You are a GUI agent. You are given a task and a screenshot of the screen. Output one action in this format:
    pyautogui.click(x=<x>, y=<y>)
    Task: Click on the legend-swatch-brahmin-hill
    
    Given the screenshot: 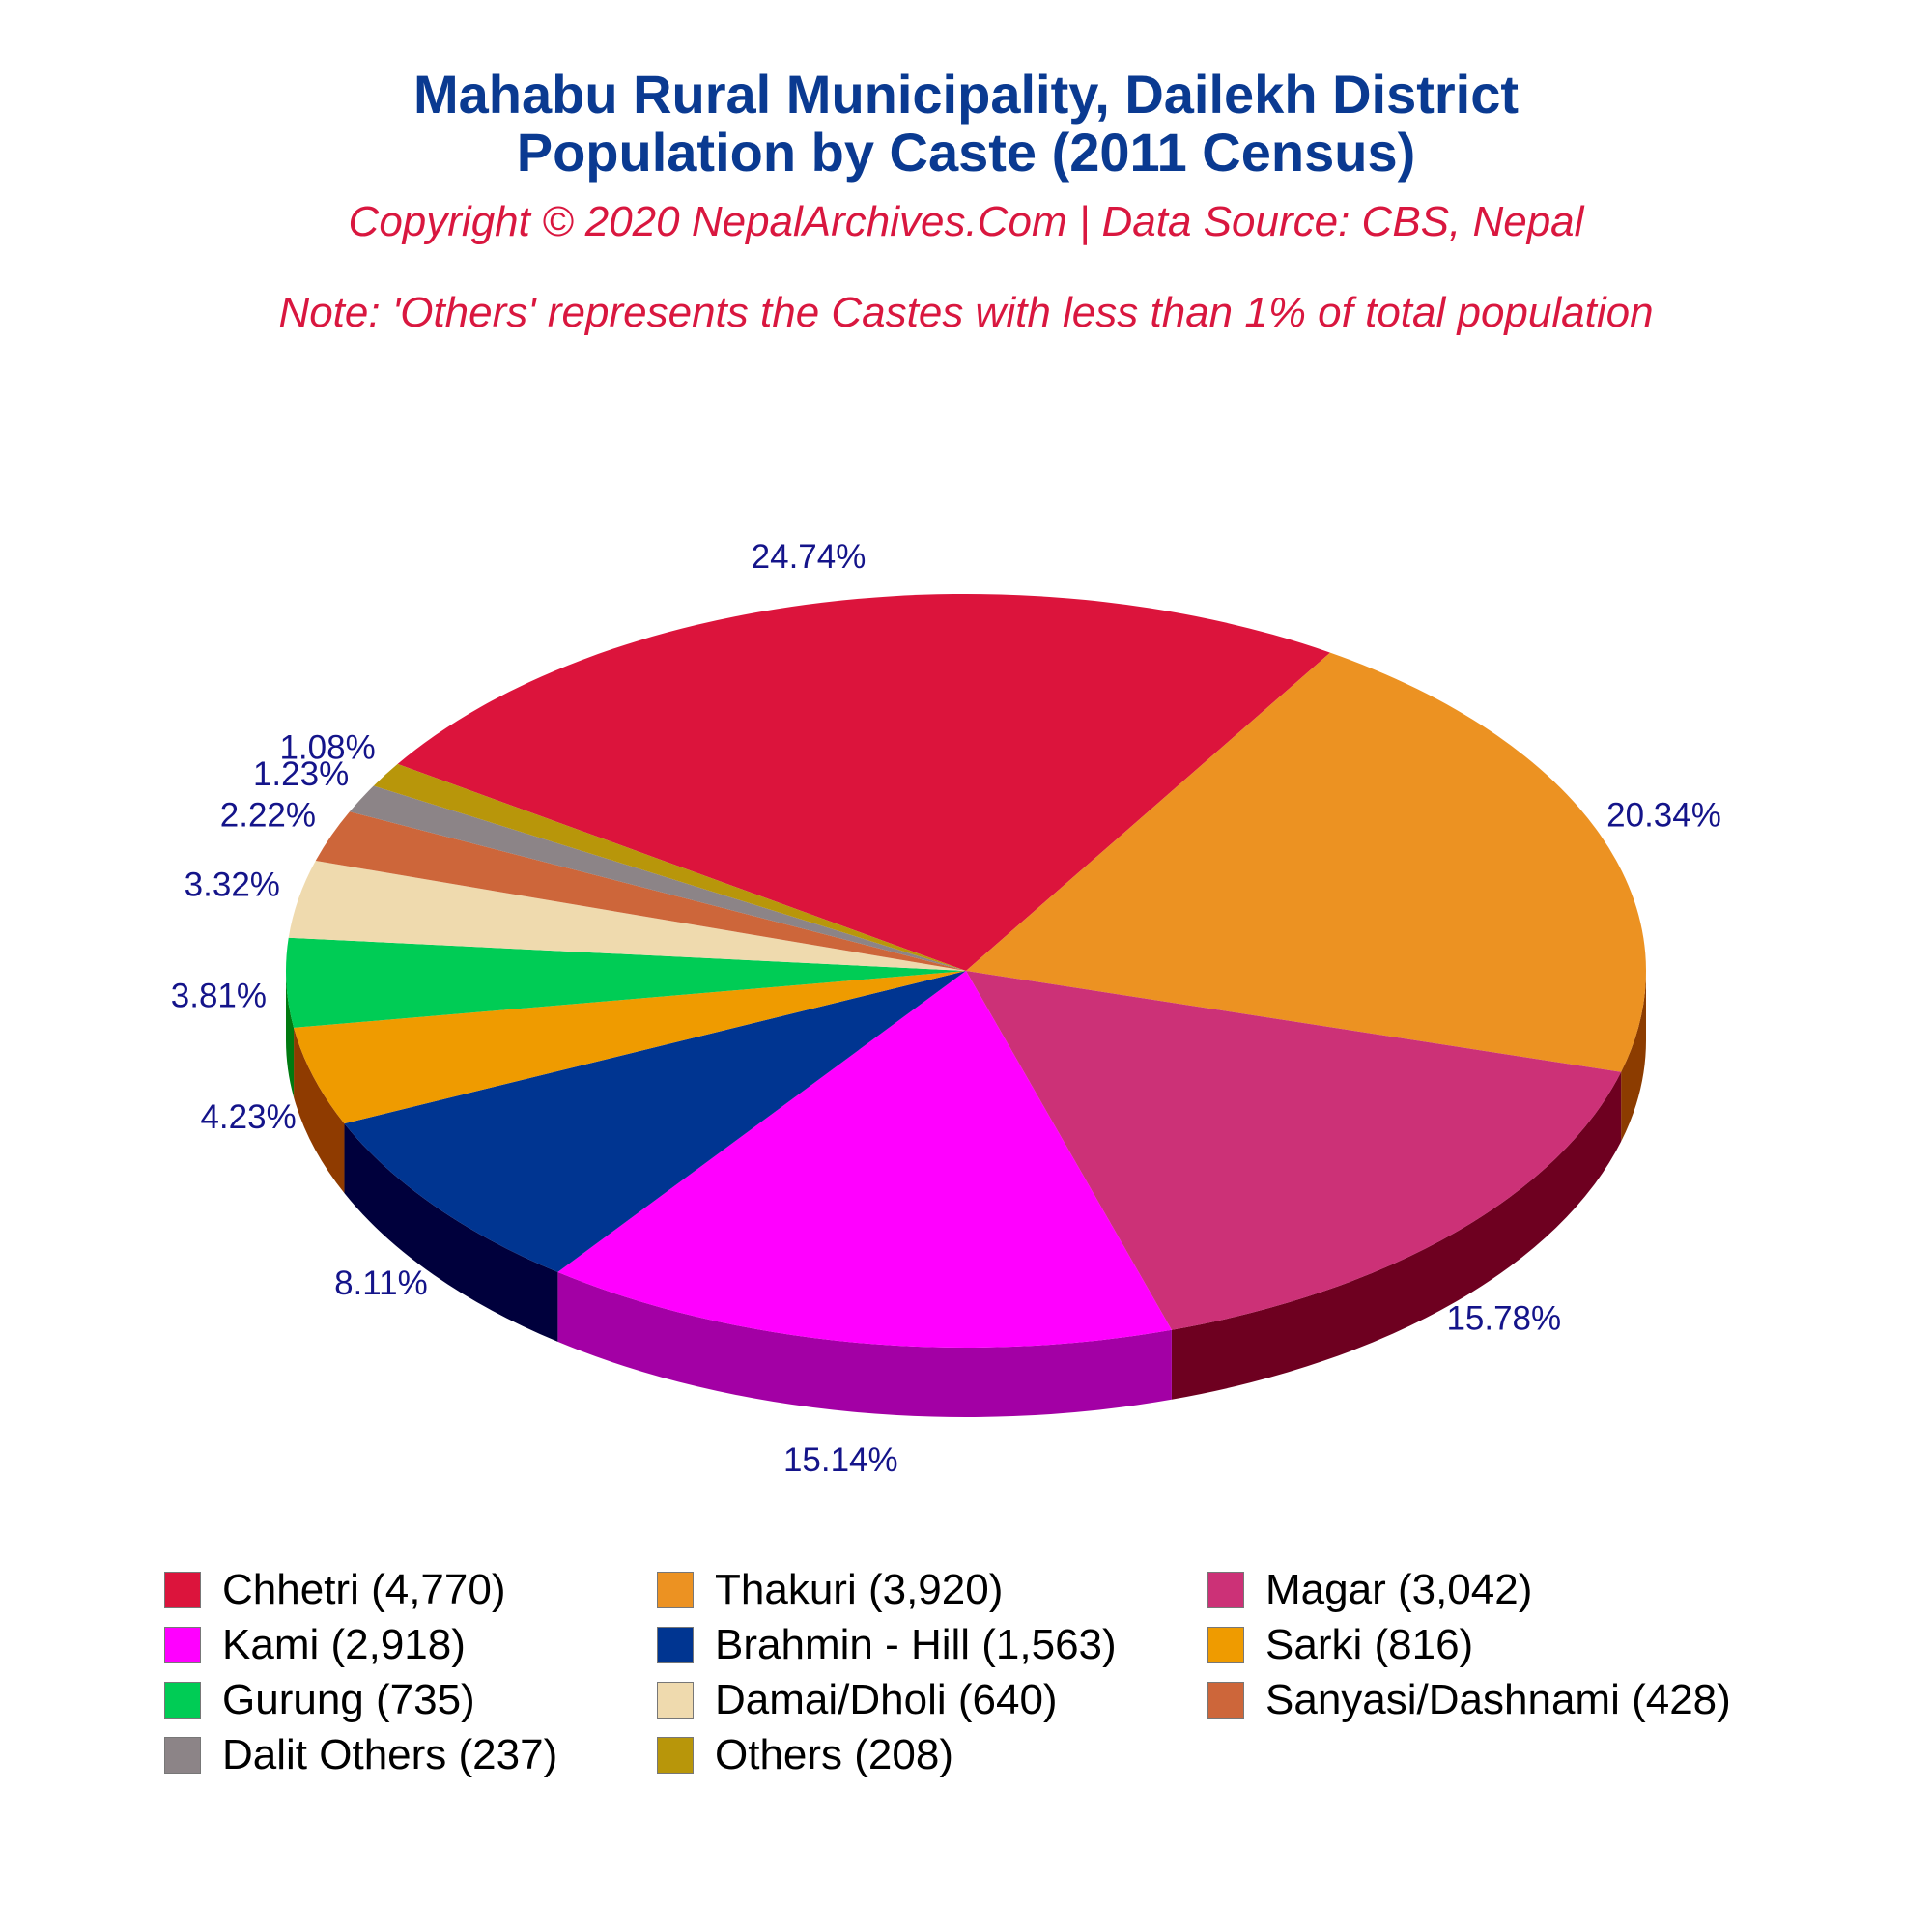 What is the action you would take?
    pyautogui.click(x=675, y=1645)
    